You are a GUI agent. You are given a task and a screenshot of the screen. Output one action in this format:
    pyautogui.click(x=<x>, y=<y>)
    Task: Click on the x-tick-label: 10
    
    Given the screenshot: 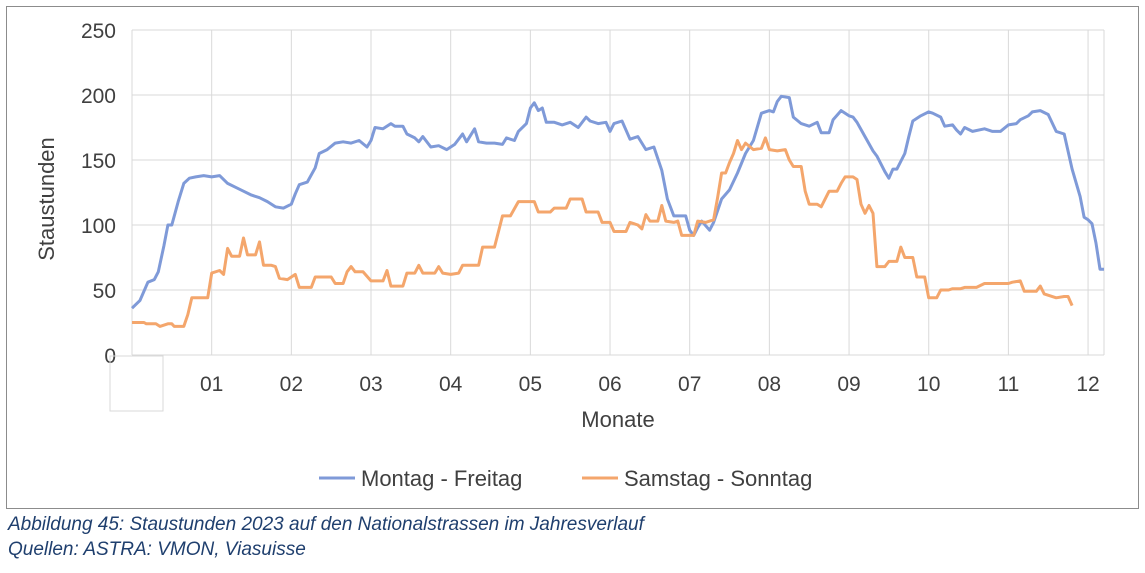 What is the action you would take?
    pyautogui.click(x=928, y=384)
    